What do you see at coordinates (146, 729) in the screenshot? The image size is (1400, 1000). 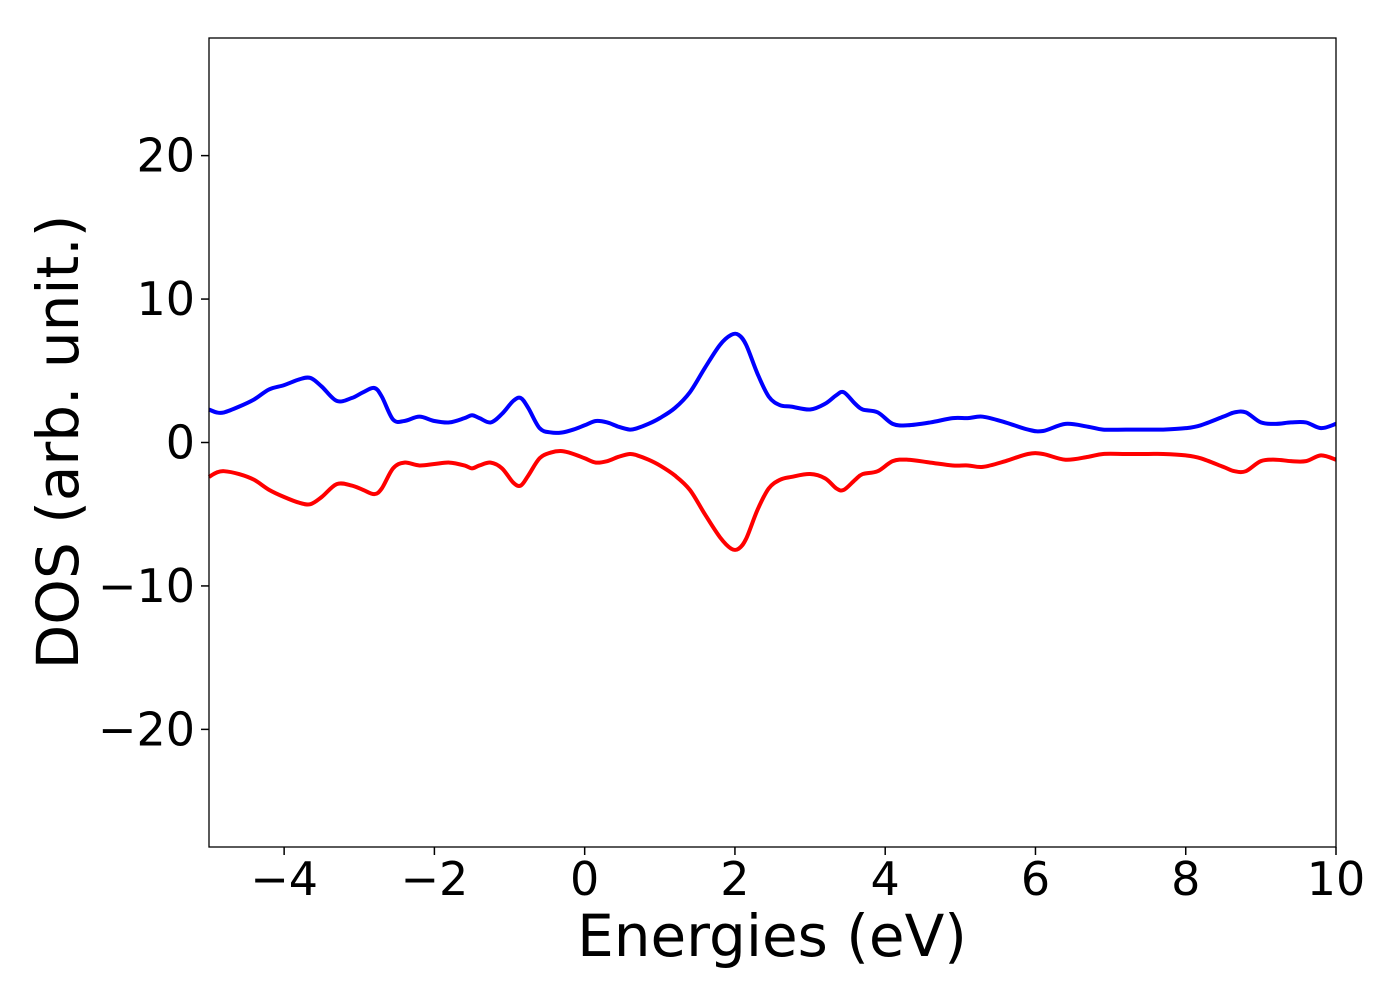 I see `y-tick-label: −20` at bounding box center [146, 729].